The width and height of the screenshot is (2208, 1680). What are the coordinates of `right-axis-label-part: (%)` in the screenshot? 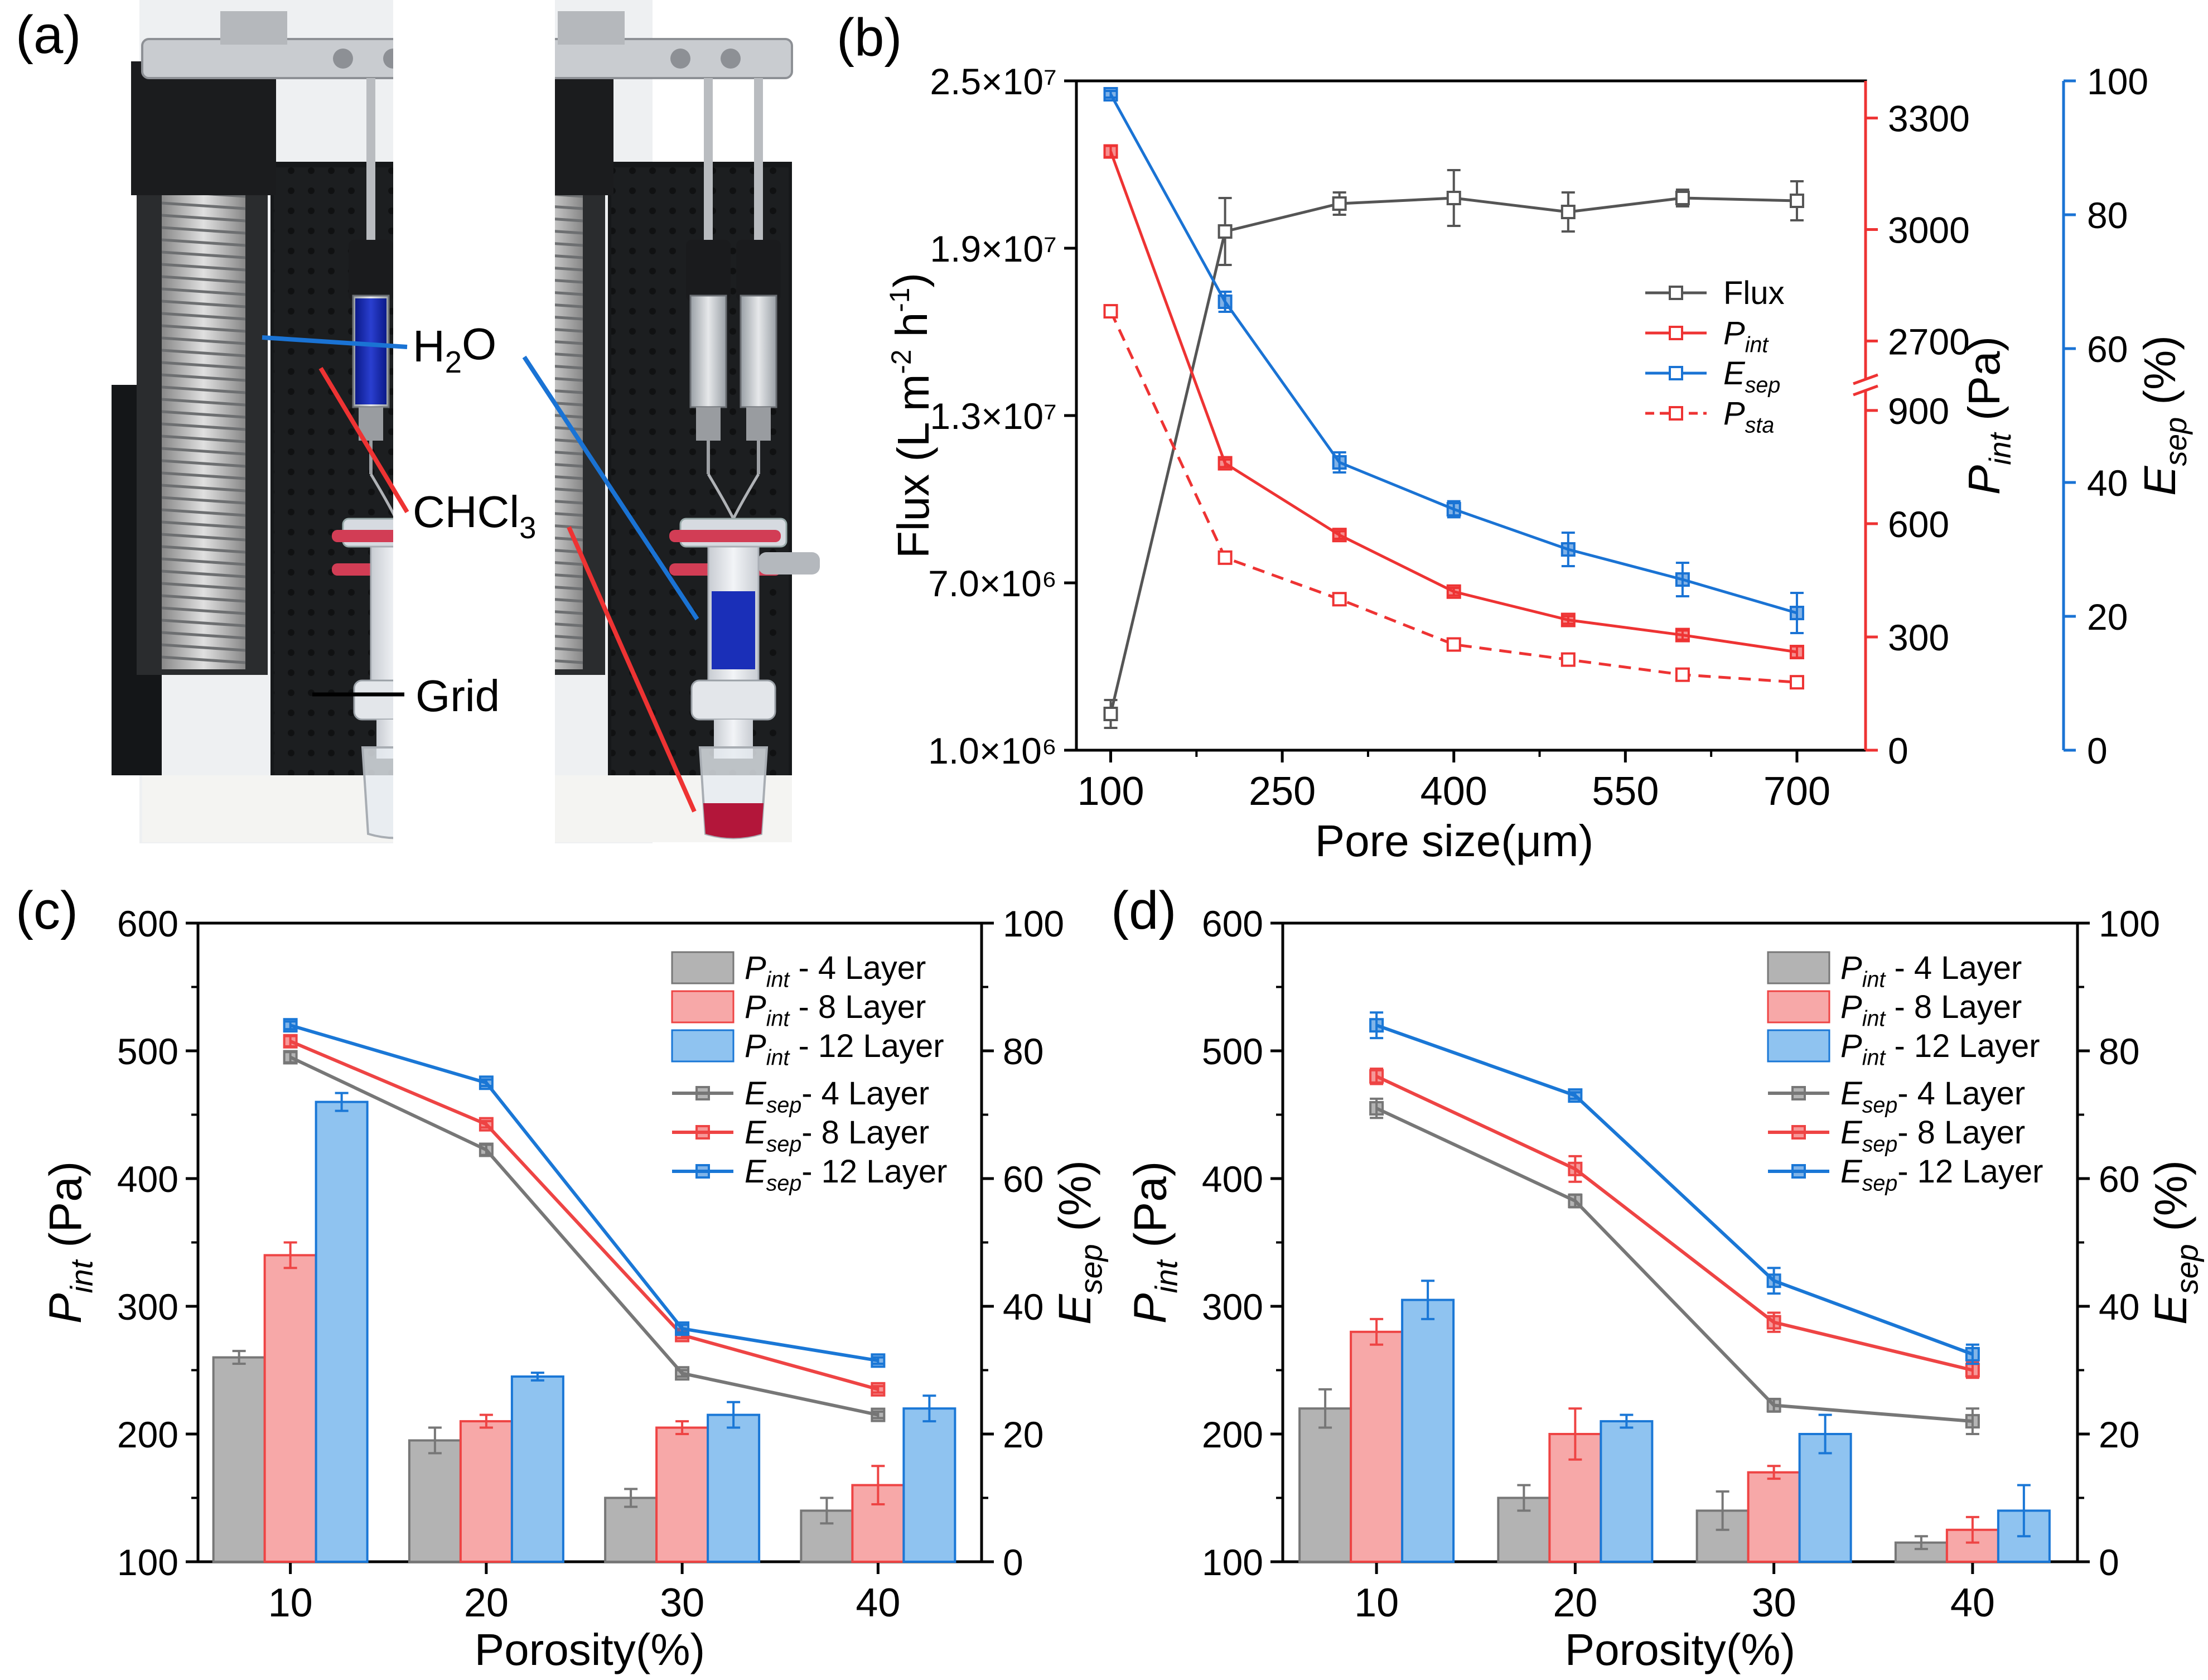 It's located at (2171, 1202).